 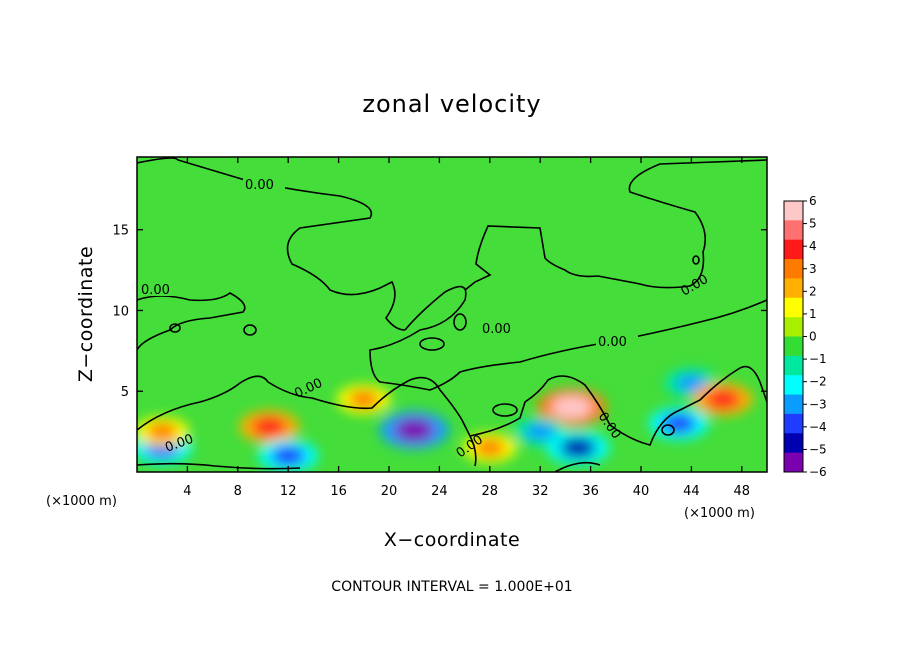 What do you see at coordinates (813, 201) in the screenshot?
I see `colorbar-tick-label: 6` at bounding box center [813, 201].